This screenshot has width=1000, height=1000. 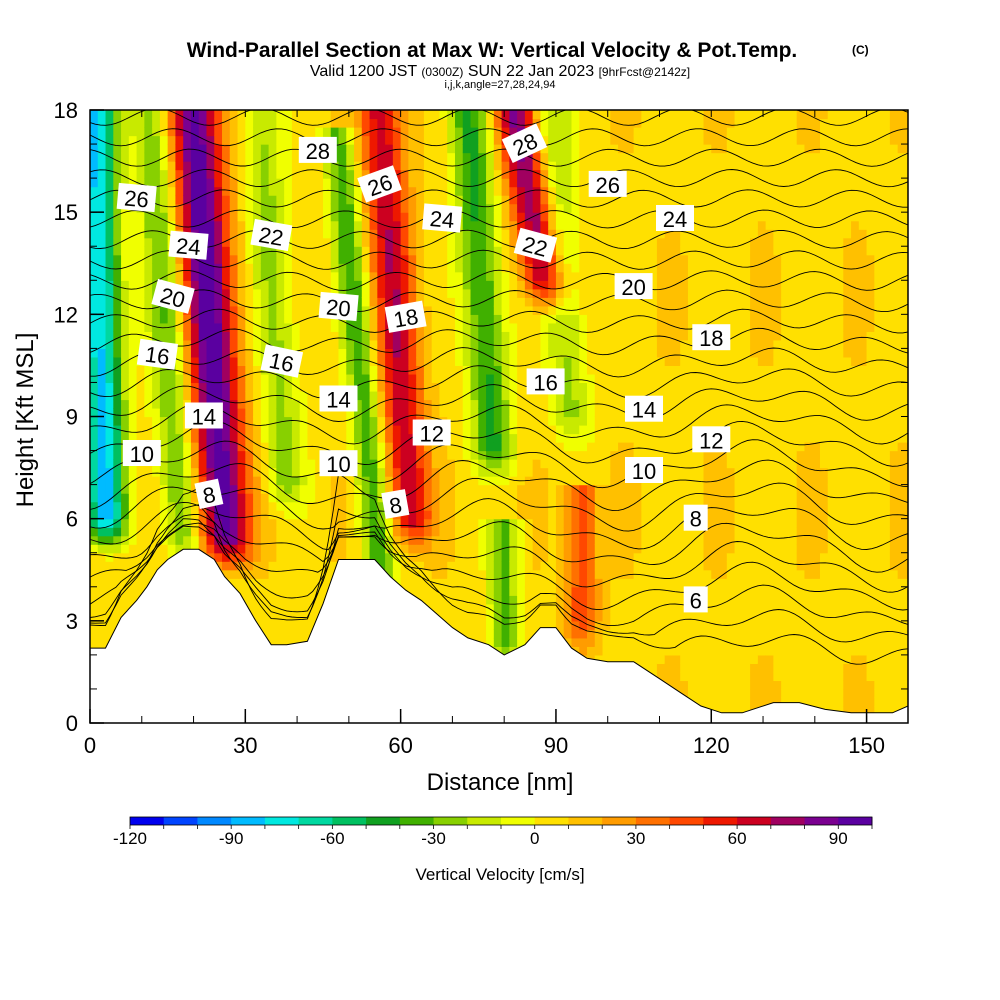 I want to click on copyright-mark: (C), so click(x=860, y=50).